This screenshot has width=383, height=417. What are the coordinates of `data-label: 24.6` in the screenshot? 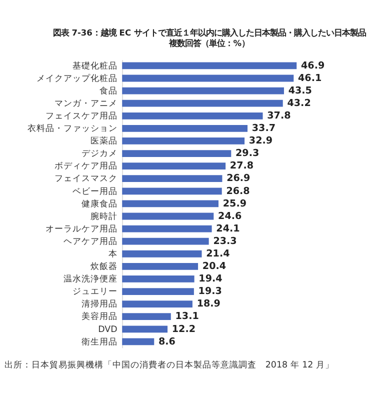 It's located at (230, 216).